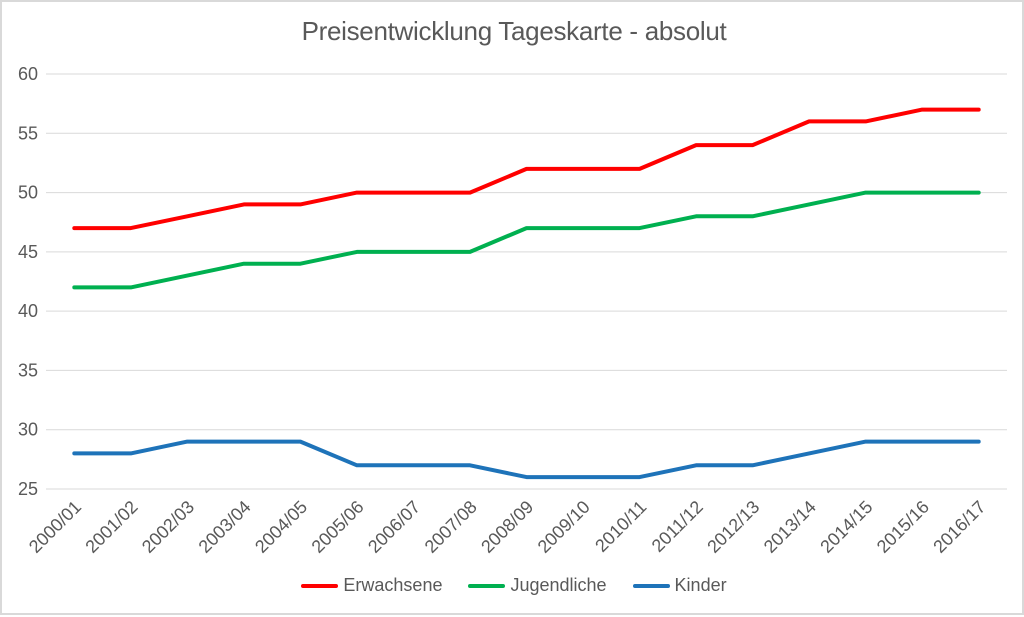 This screenshot has width=1024, height=617. What do you see at coordinates (677, 526) in the screenshot?
I see `x-axis-label: 2011/12` at bounding box center [677, 526].